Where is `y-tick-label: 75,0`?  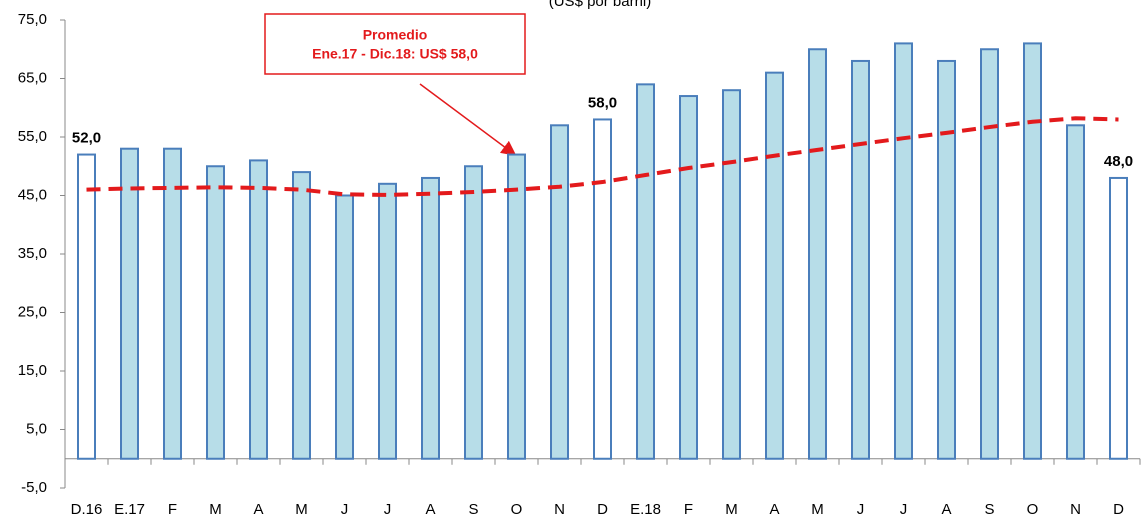
y-tick-label: 75,0 is located at coordinates (32, 19).